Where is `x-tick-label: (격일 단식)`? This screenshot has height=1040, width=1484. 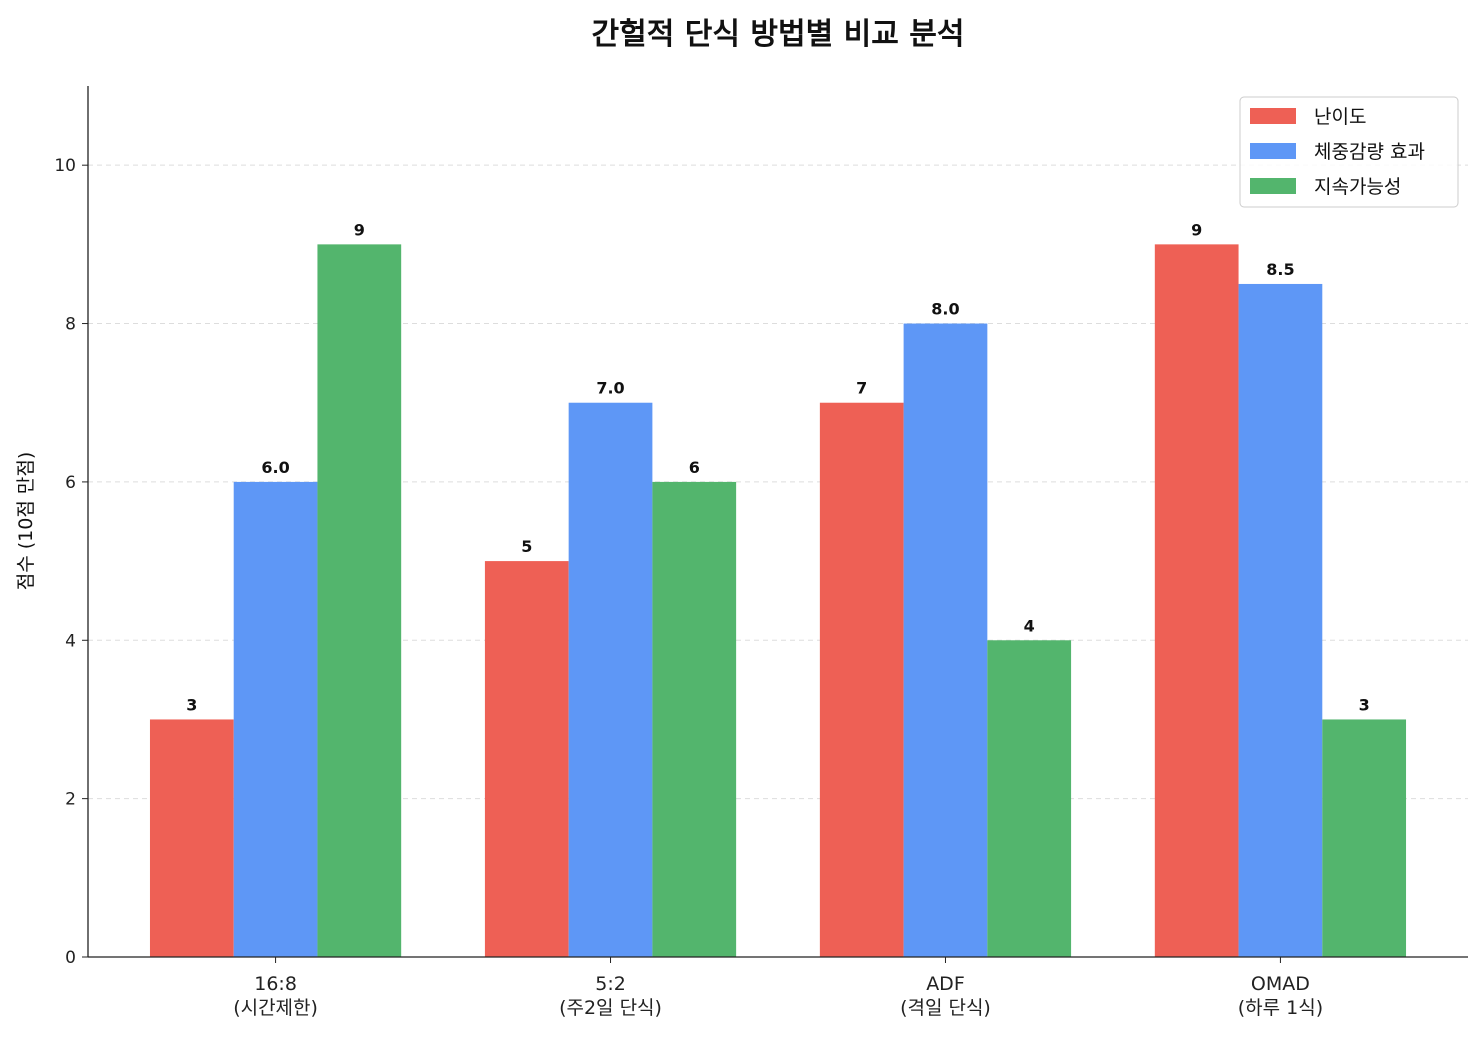
x-tick-label: (격일 단식) is located at coordinates (945, 1008).